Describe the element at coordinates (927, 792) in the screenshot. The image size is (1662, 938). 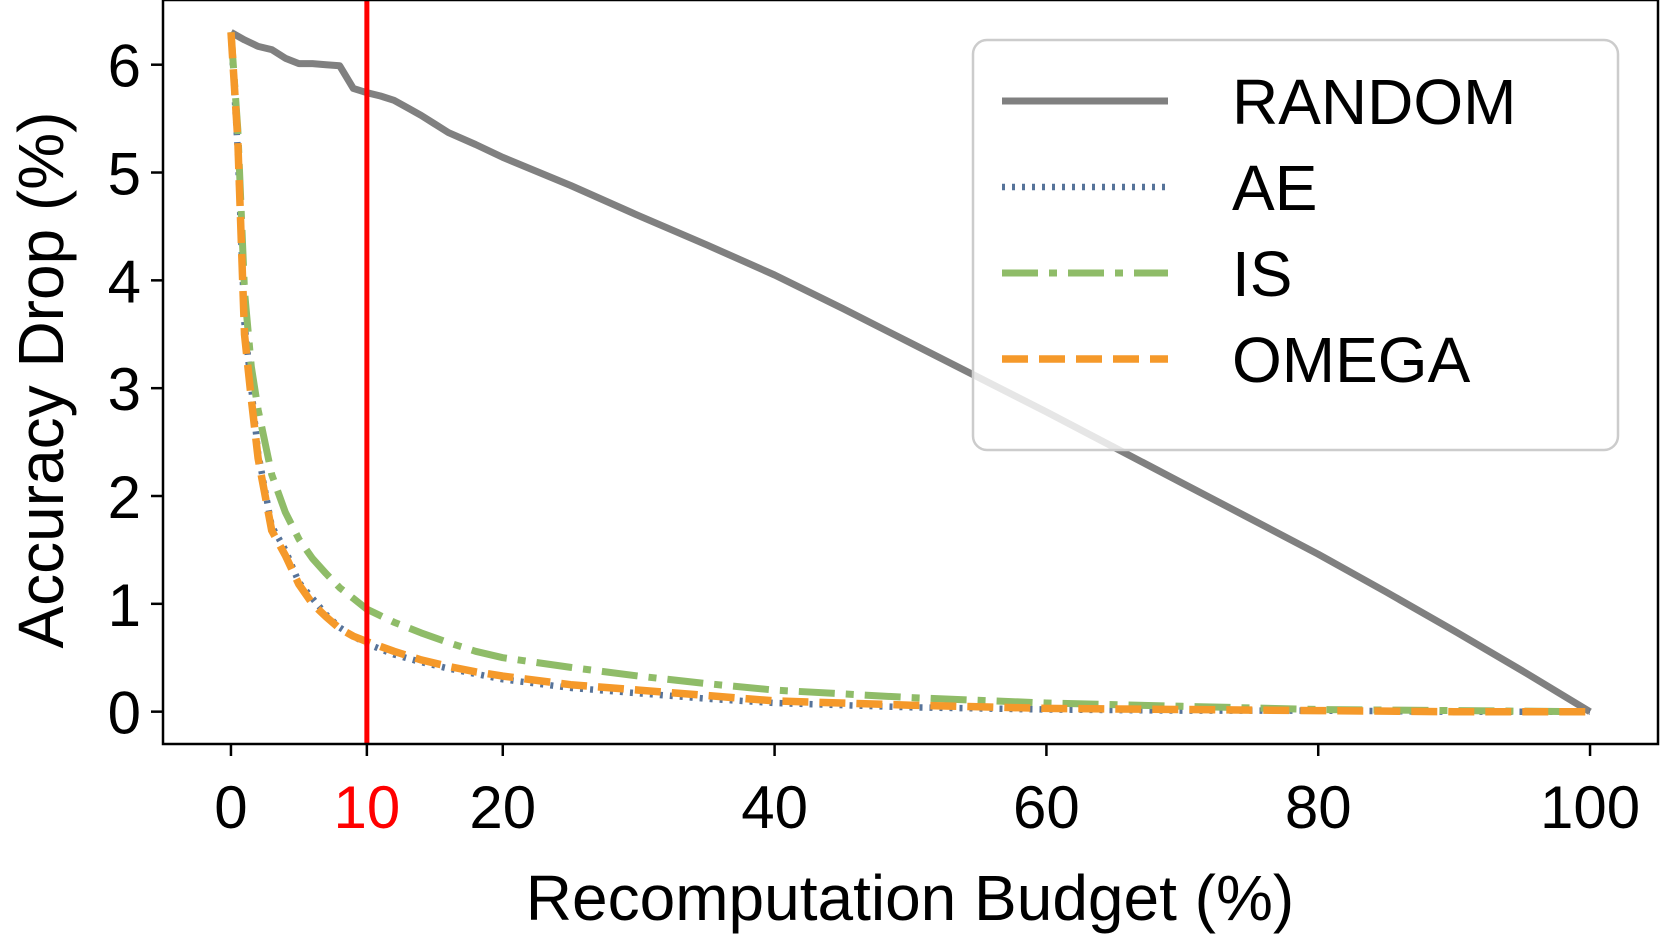
I see `x-axis-ticks: 0 10 20 40 60 80 100` at that location.